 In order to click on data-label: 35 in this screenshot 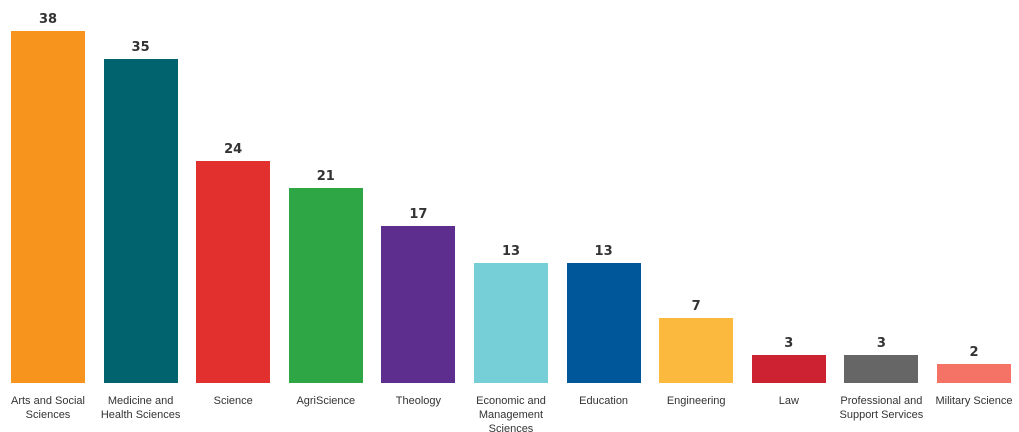, I will do `click(140, 47)`.